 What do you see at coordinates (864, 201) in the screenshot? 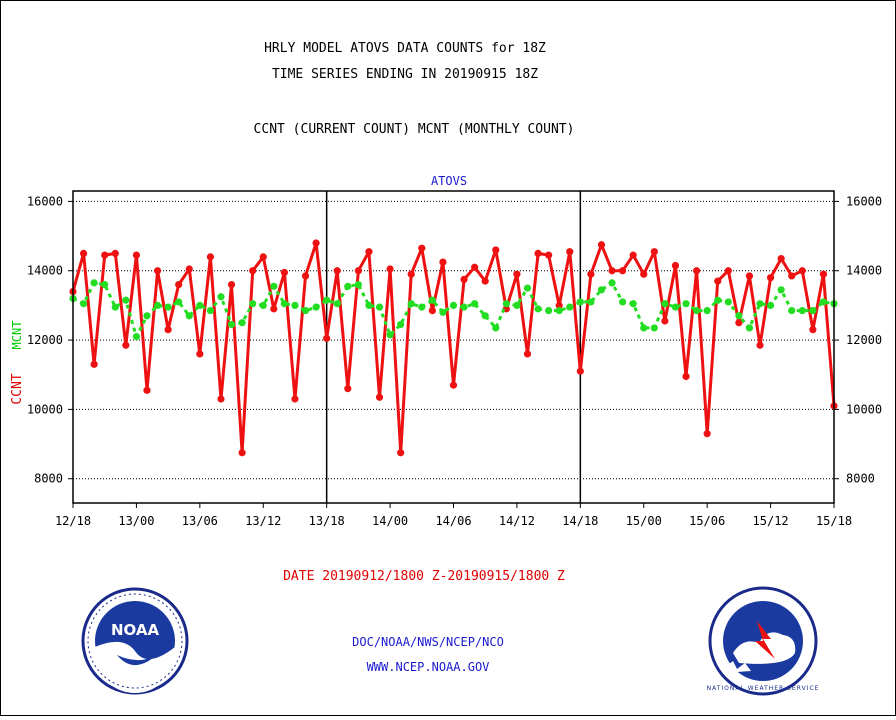
I see `y-tick-label-right-16000: 16000` at bounding box center [864, 201].